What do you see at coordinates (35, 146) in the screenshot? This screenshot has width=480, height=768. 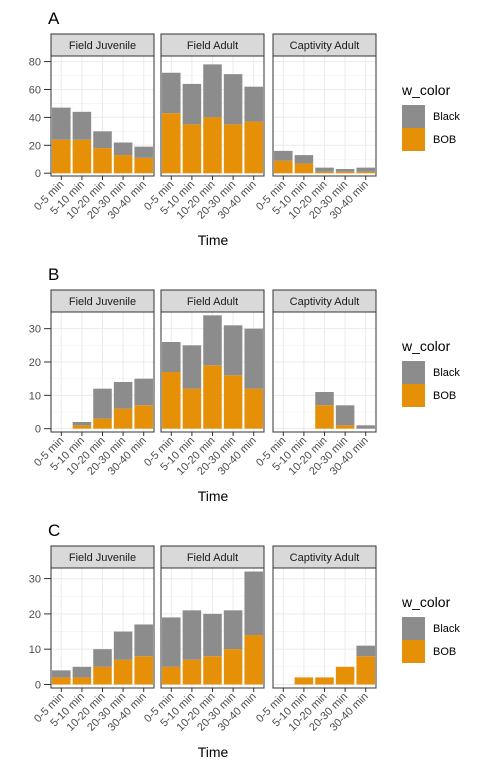 I see `y-tick-label: 20` at bounding box center [35, 146].